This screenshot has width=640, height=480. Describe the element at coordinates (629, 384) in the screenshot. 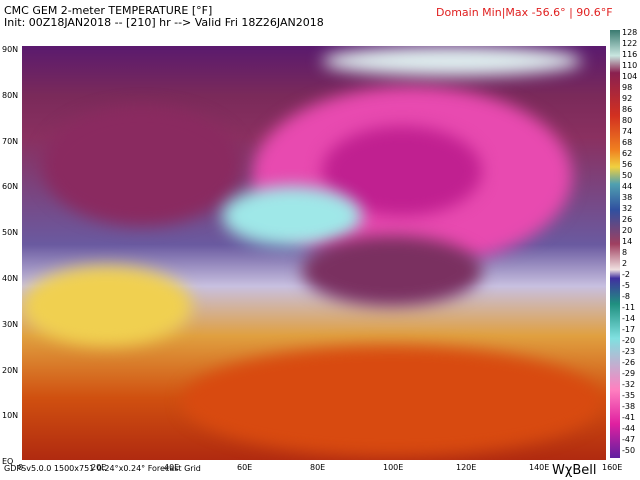

I see `colorbar-label: -32` at that location.